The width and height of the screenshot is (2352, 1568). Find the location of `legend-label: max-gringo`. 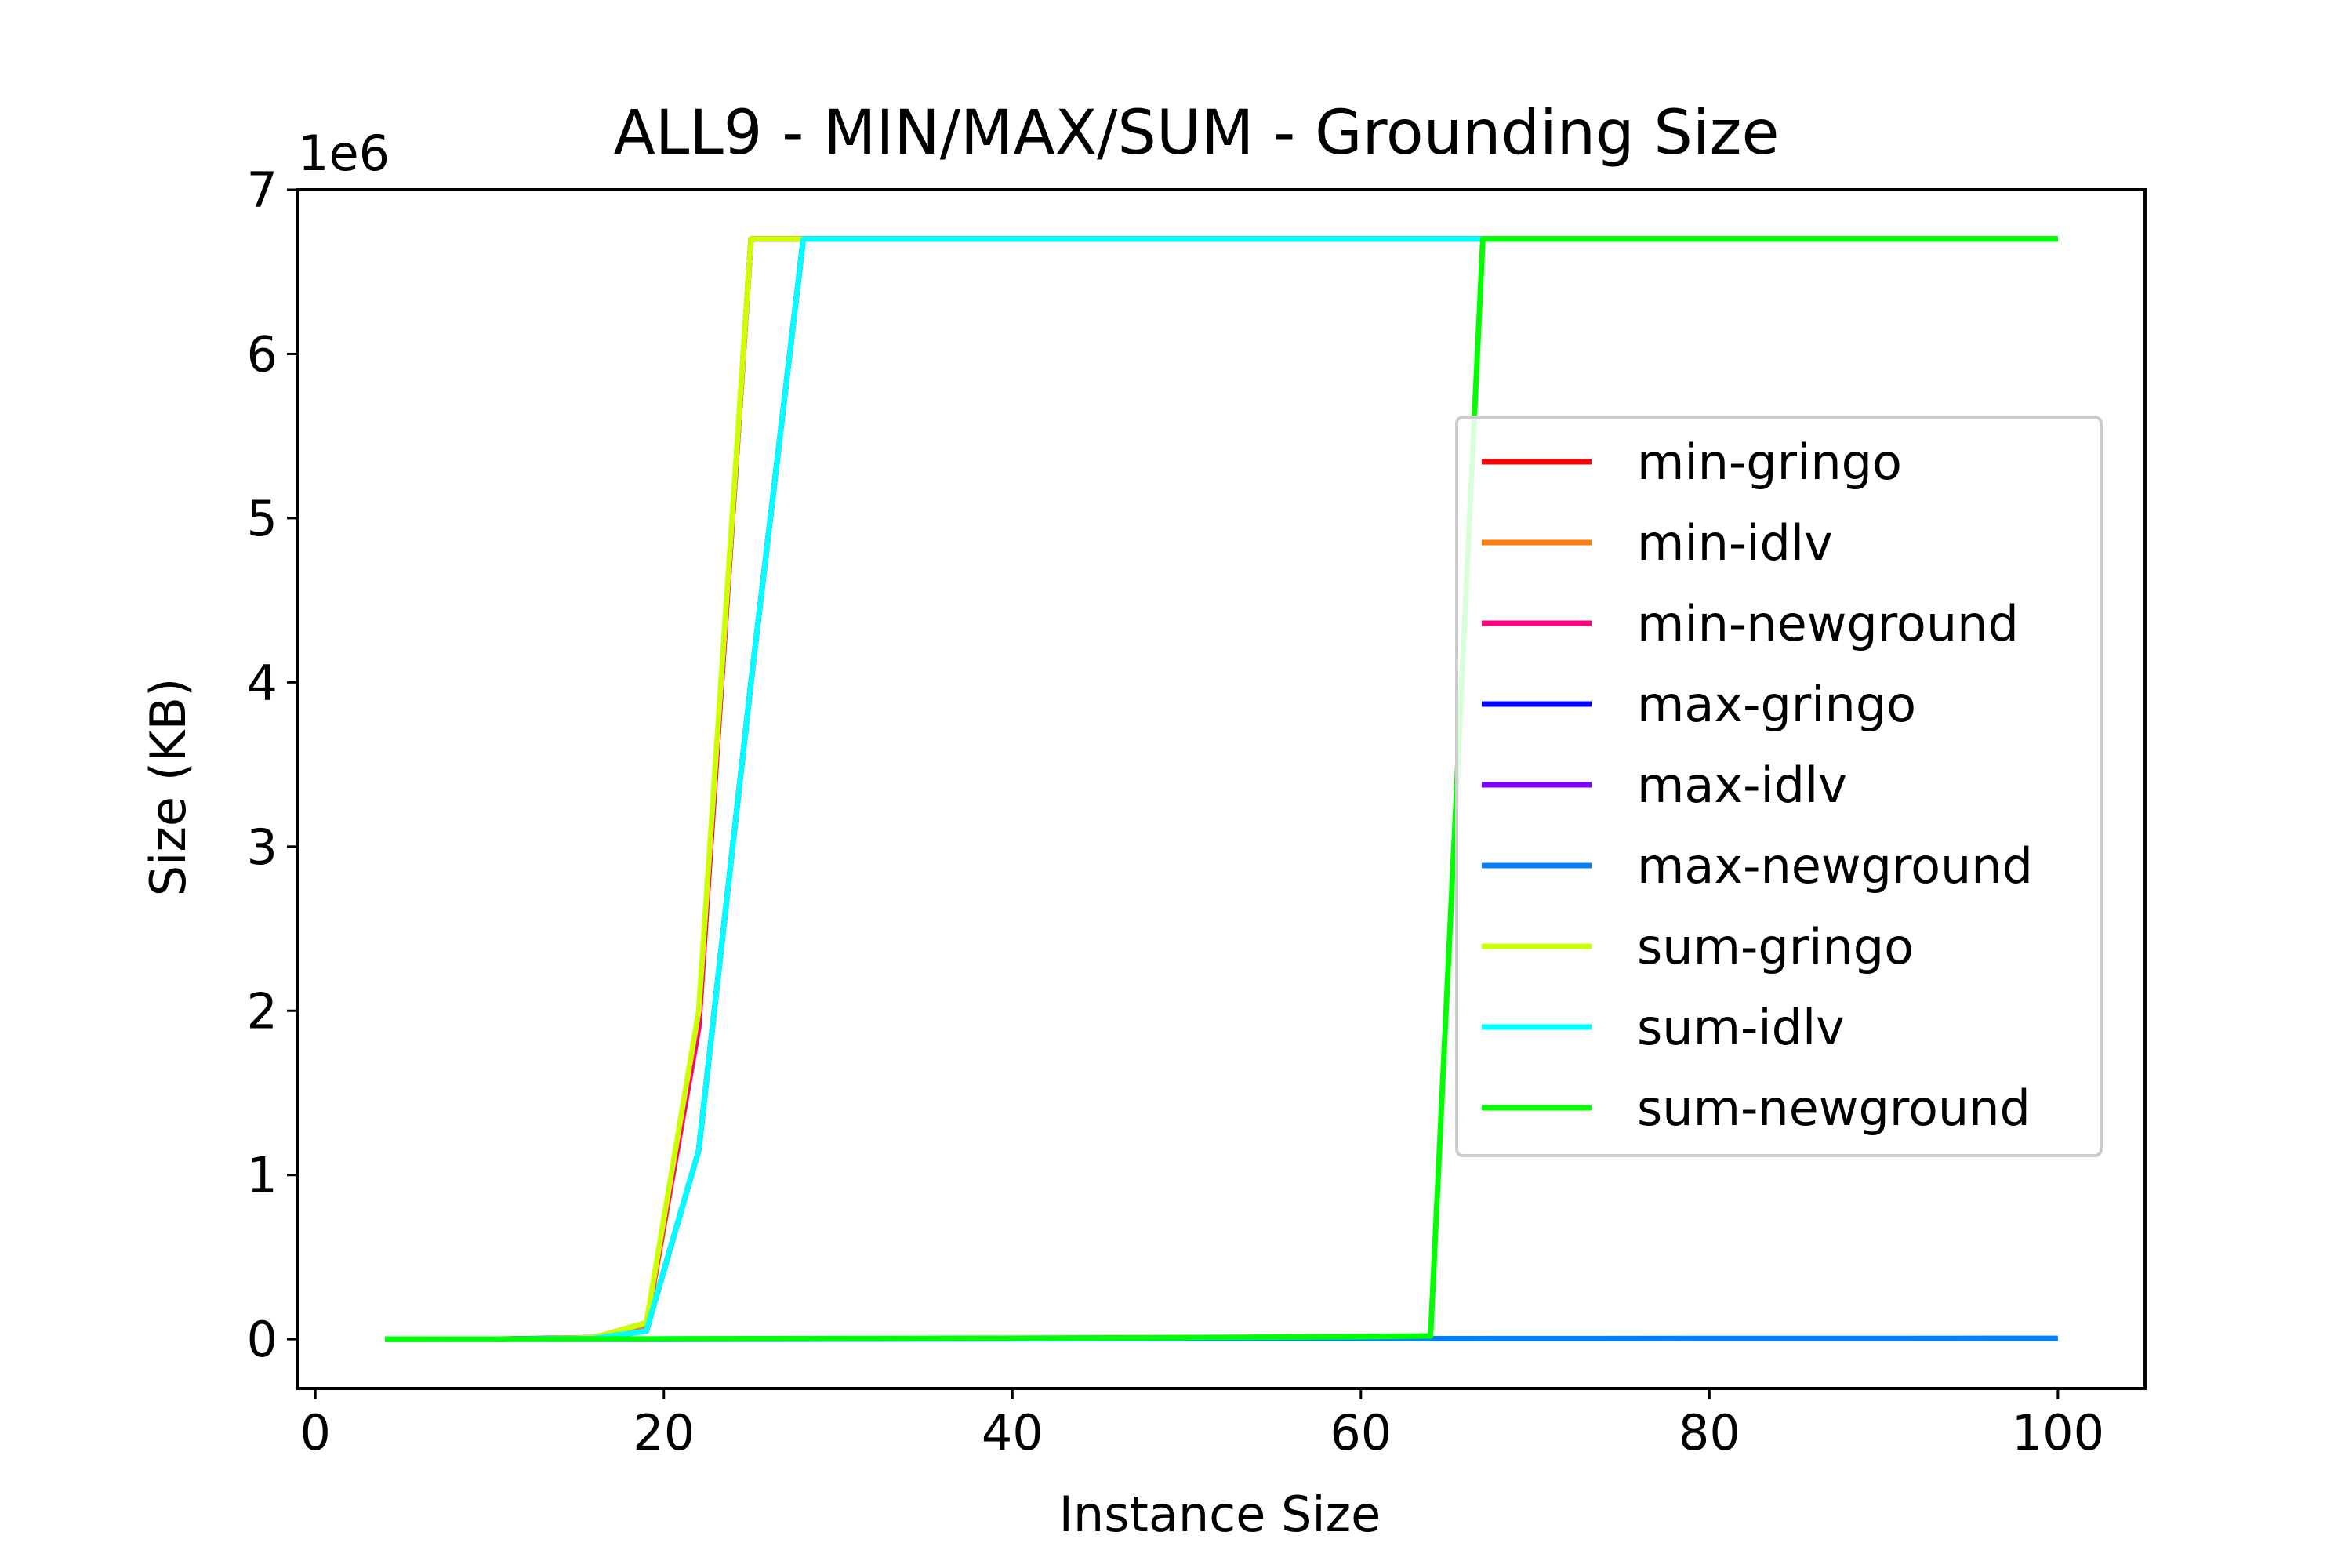

legend-label: max-gringo is located at coordinates (1776, 704).